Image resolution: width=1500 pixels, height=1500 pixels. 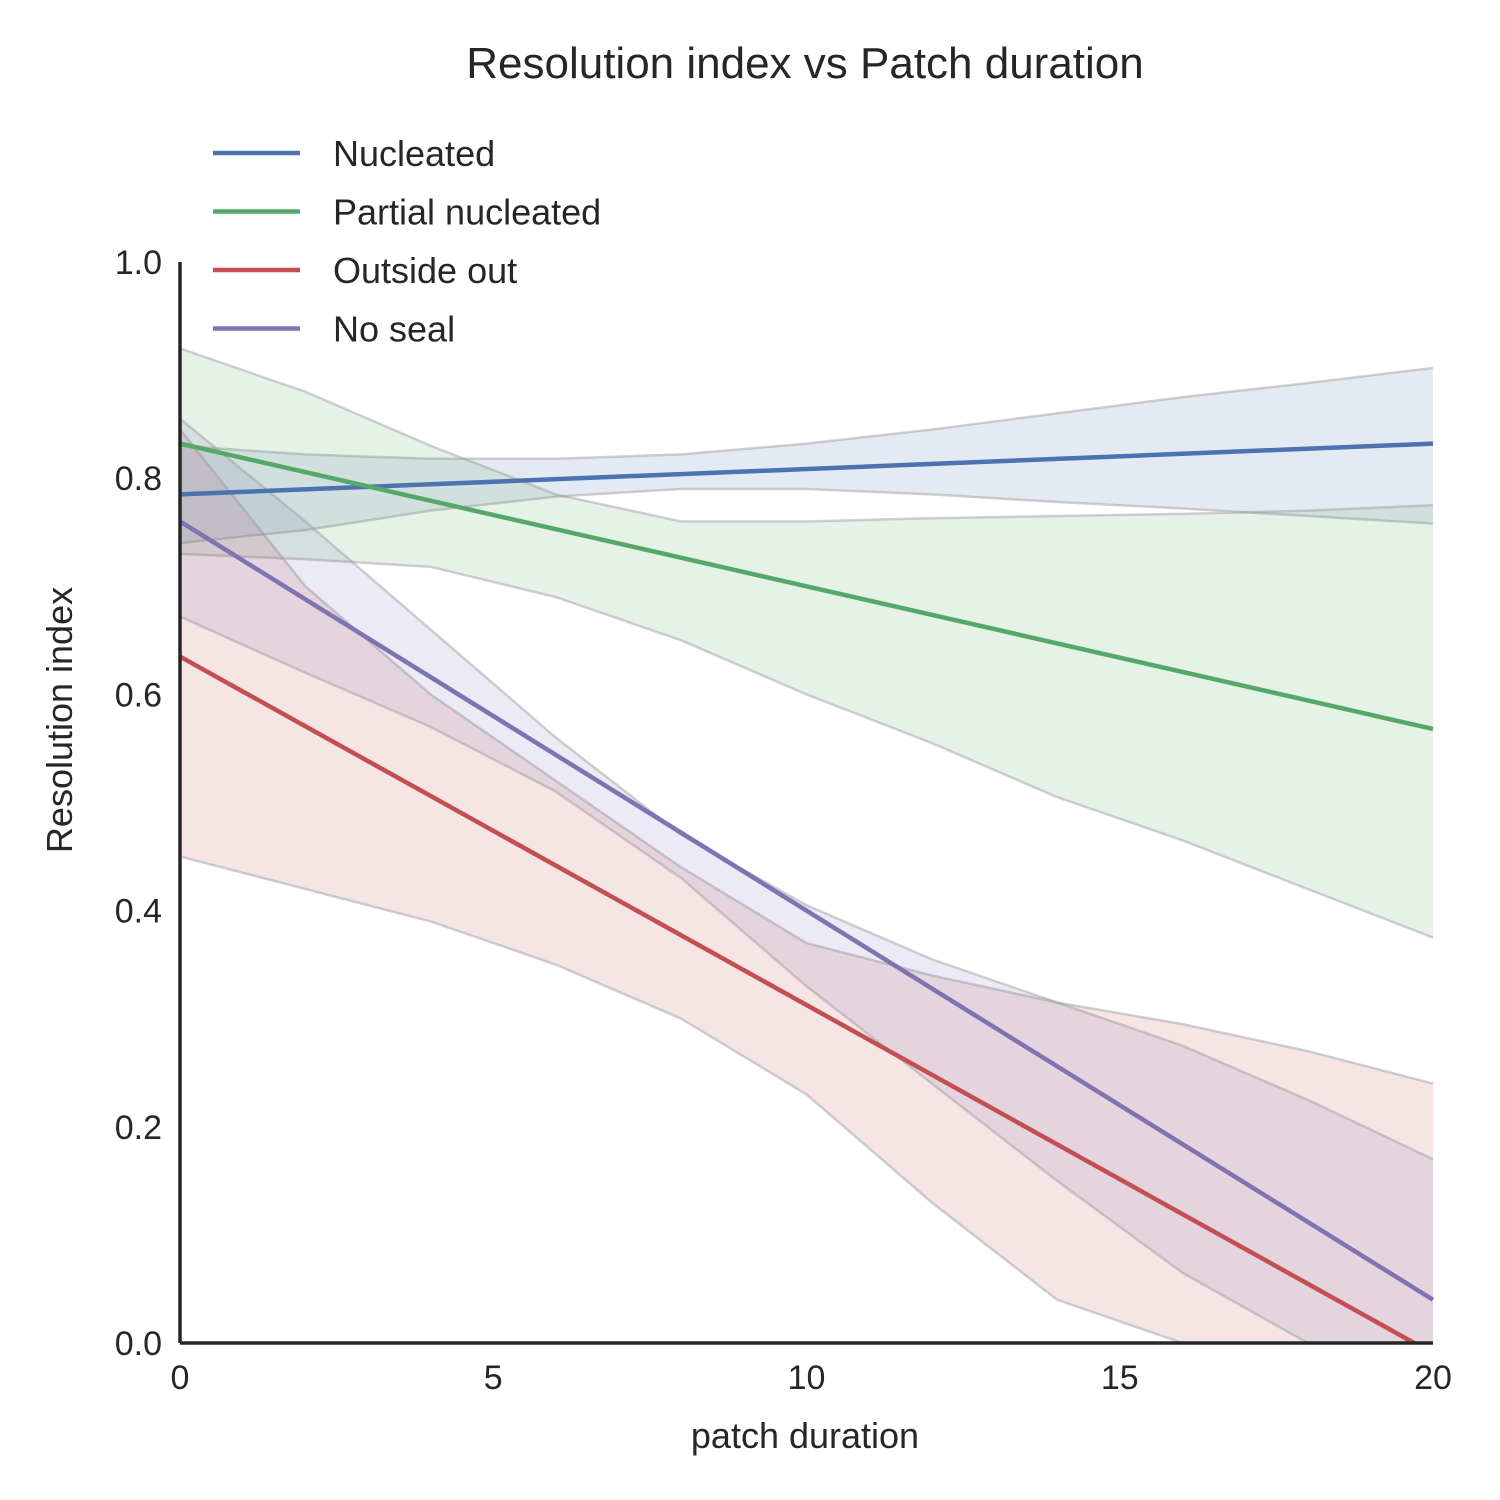 What do you see at coordinates (1120, 1378) in the screenshot?
I see `x-tick-label: 15` at bounding box center [1120, 1378].